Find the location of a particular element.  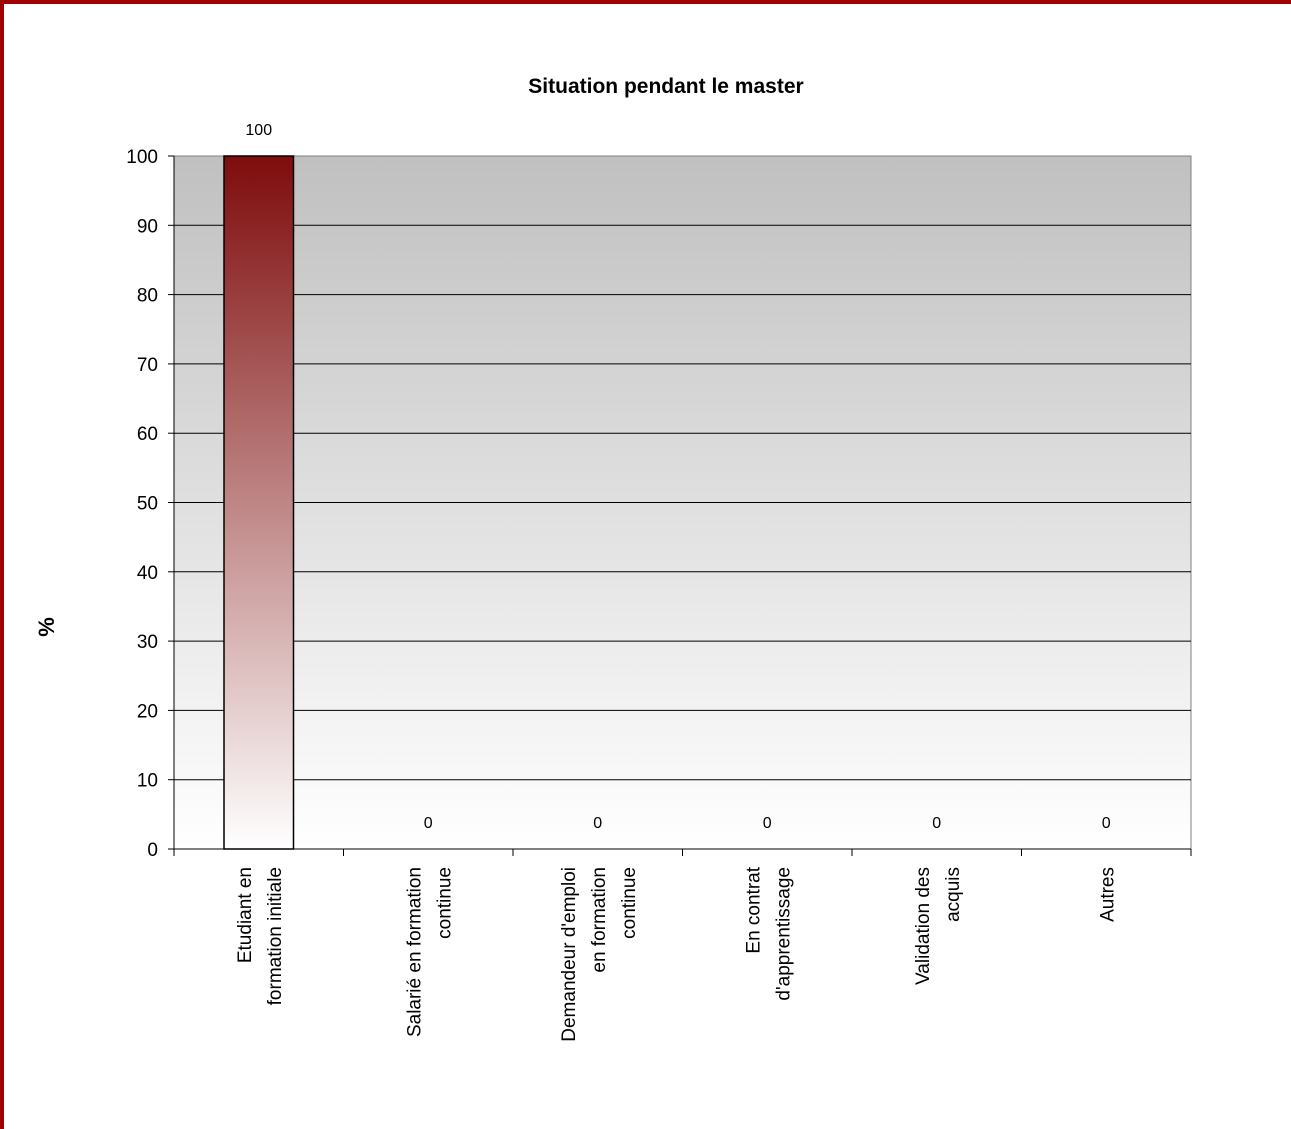

y-tick-label: 20 is located at coordinates (147, 711).